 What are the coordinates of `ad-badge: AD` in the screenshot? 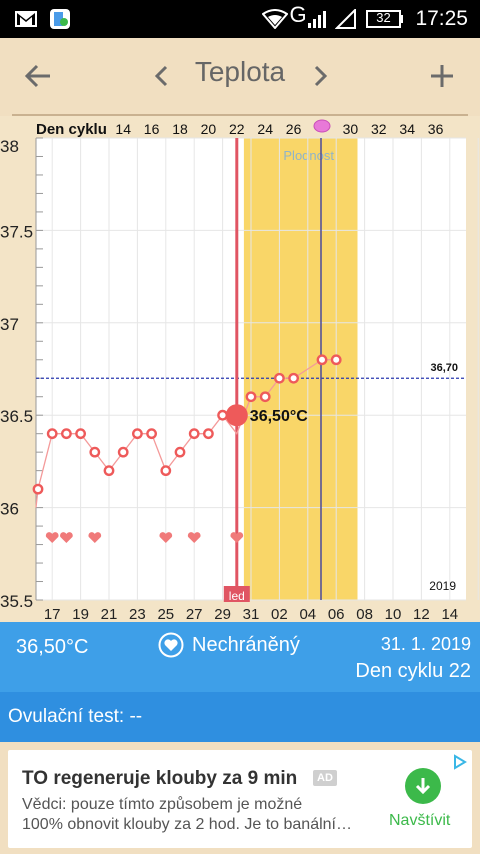 It's located at (325, 778).